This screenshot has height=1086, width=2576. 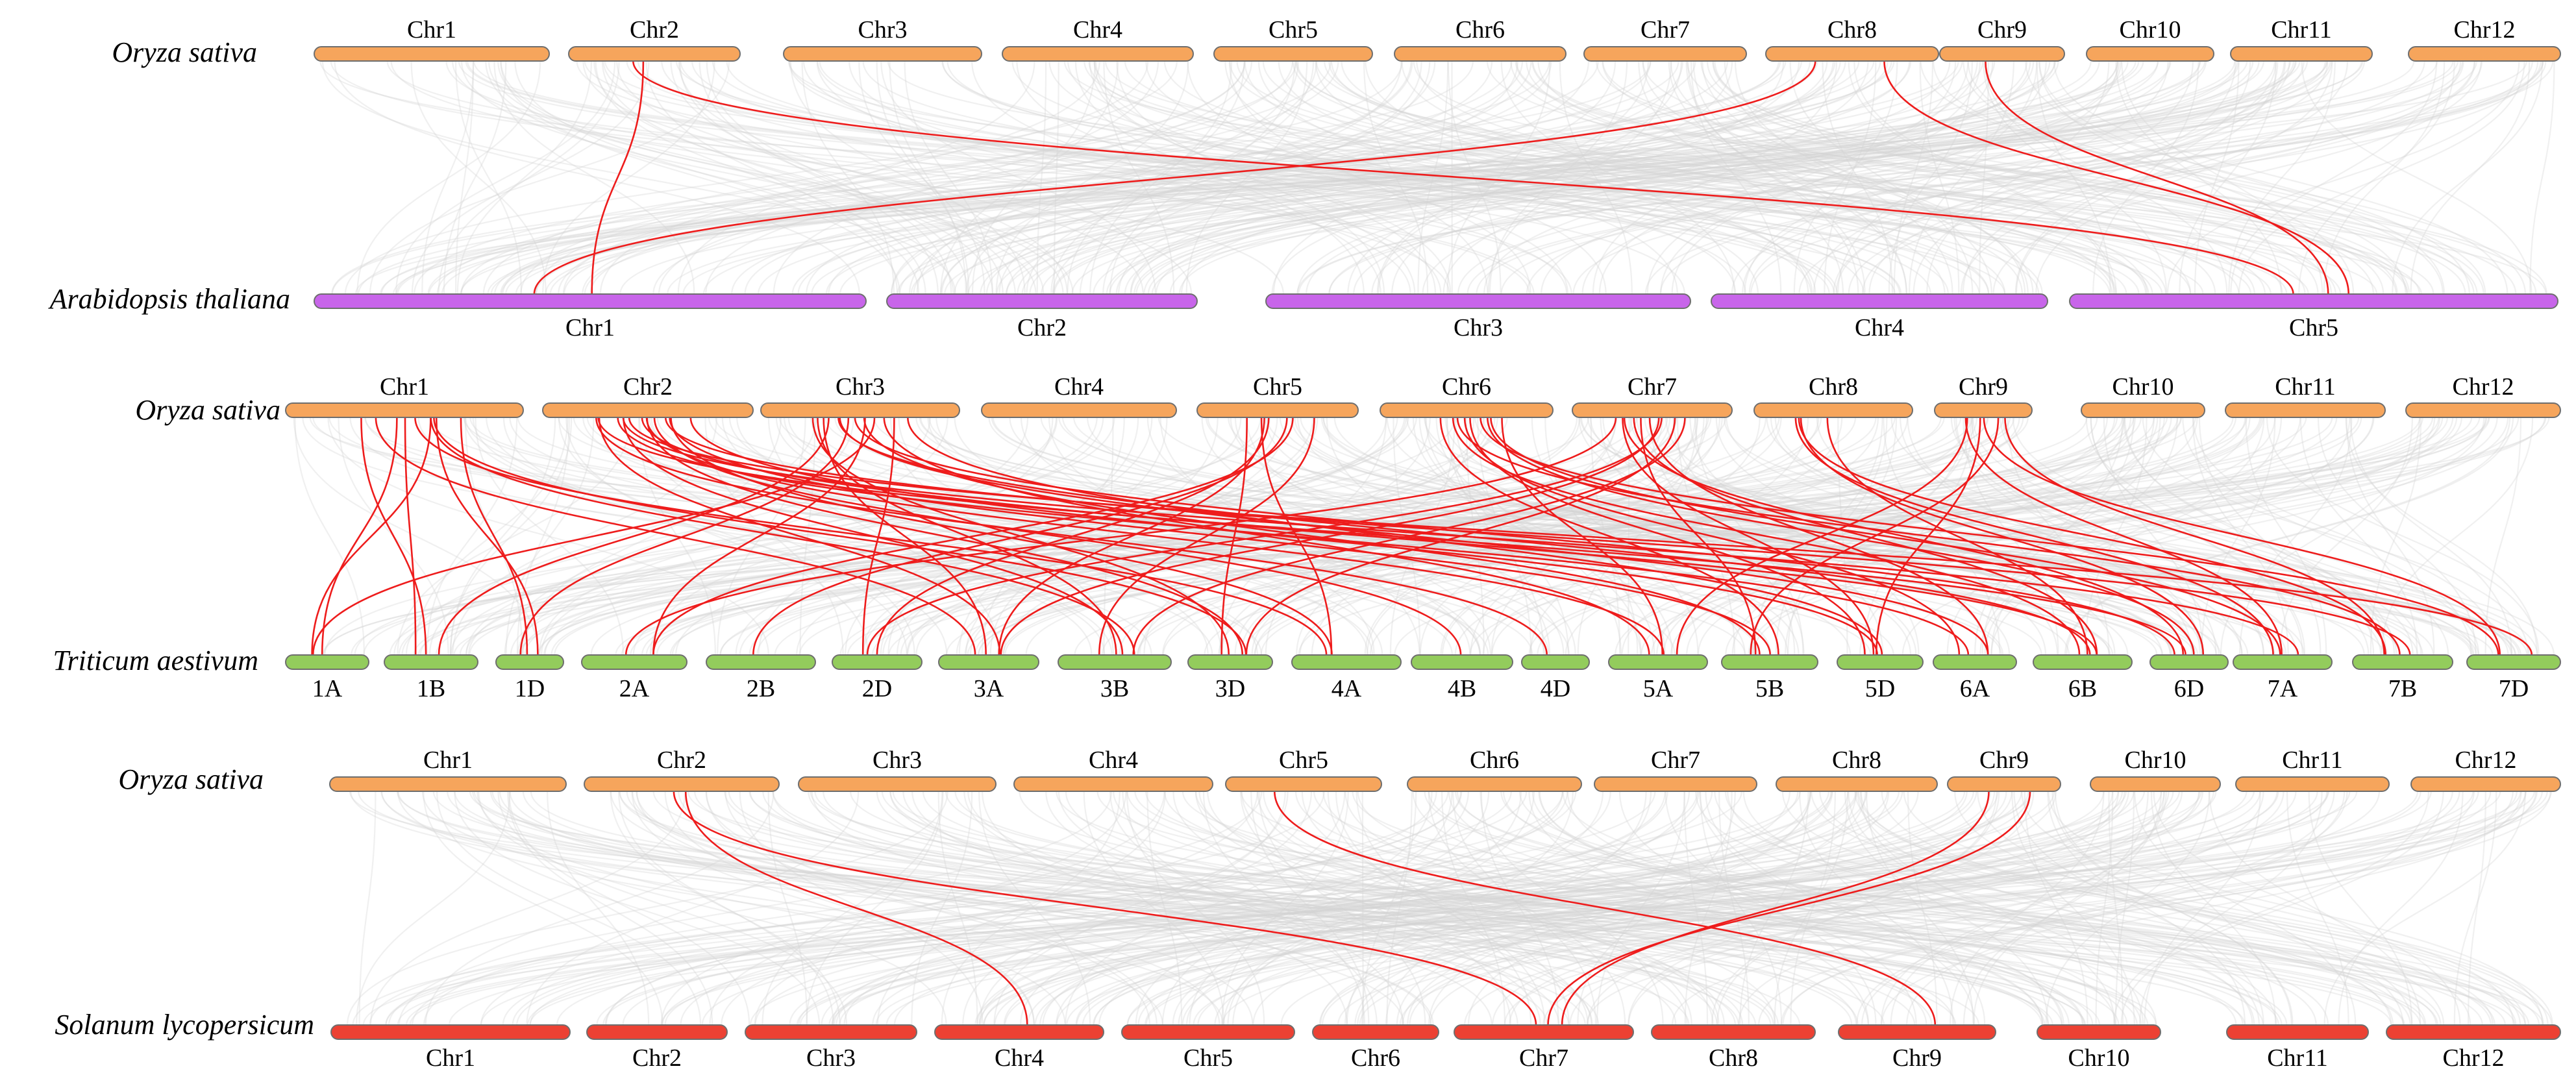 What do you see at coordinates (2283, 688) in the screenshot?
I see `chromosome-label: 7A` at bounding box center [2283, 688].